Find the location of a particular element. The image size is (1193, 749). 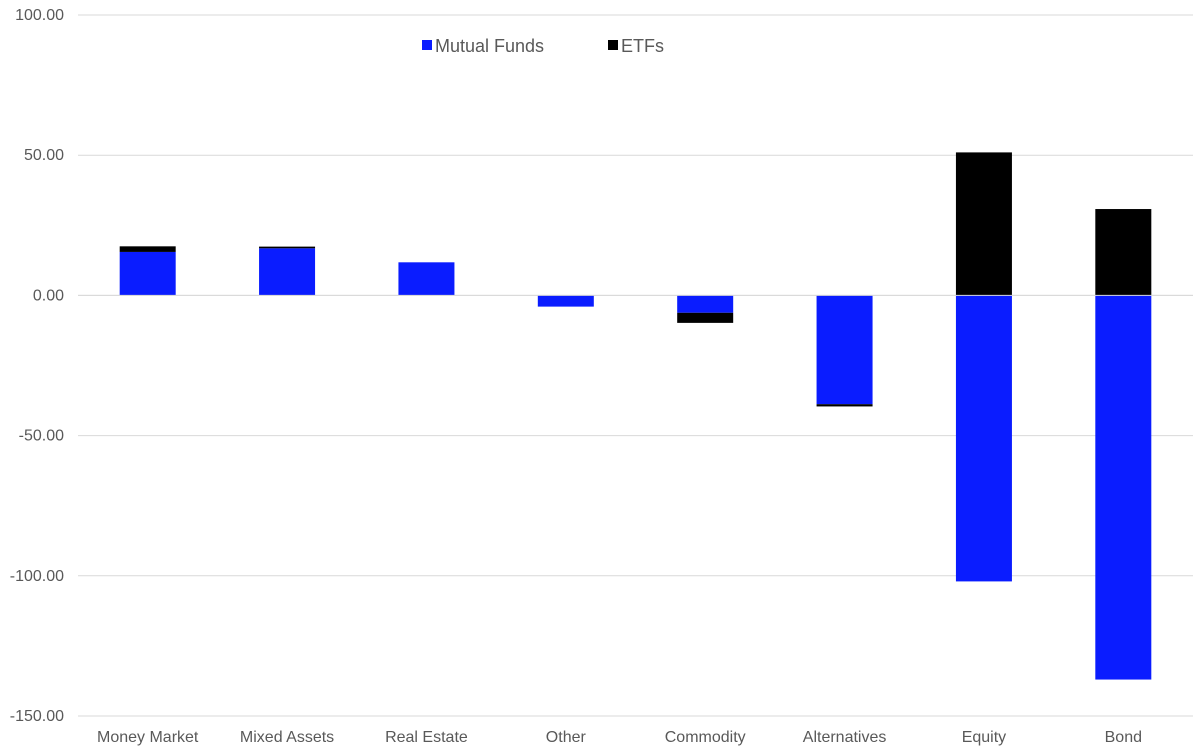

legend-label: Mutual Funds is located at coordinates (489, 46).